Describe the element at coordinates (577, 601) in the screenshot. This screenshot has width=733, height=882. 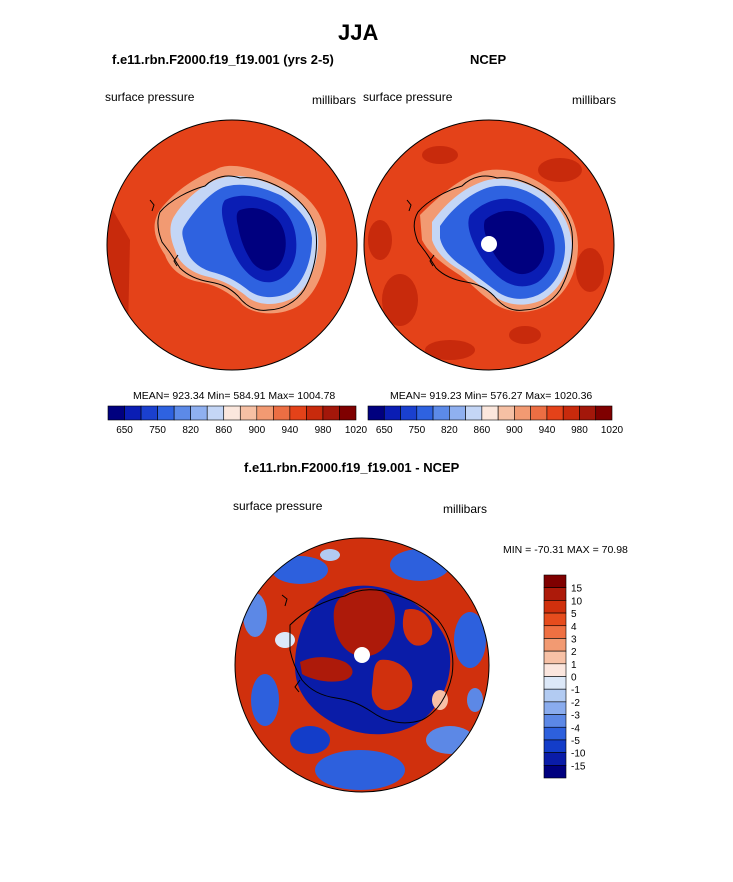
I see `diff-colorbar-tick-label: 10` at that location.